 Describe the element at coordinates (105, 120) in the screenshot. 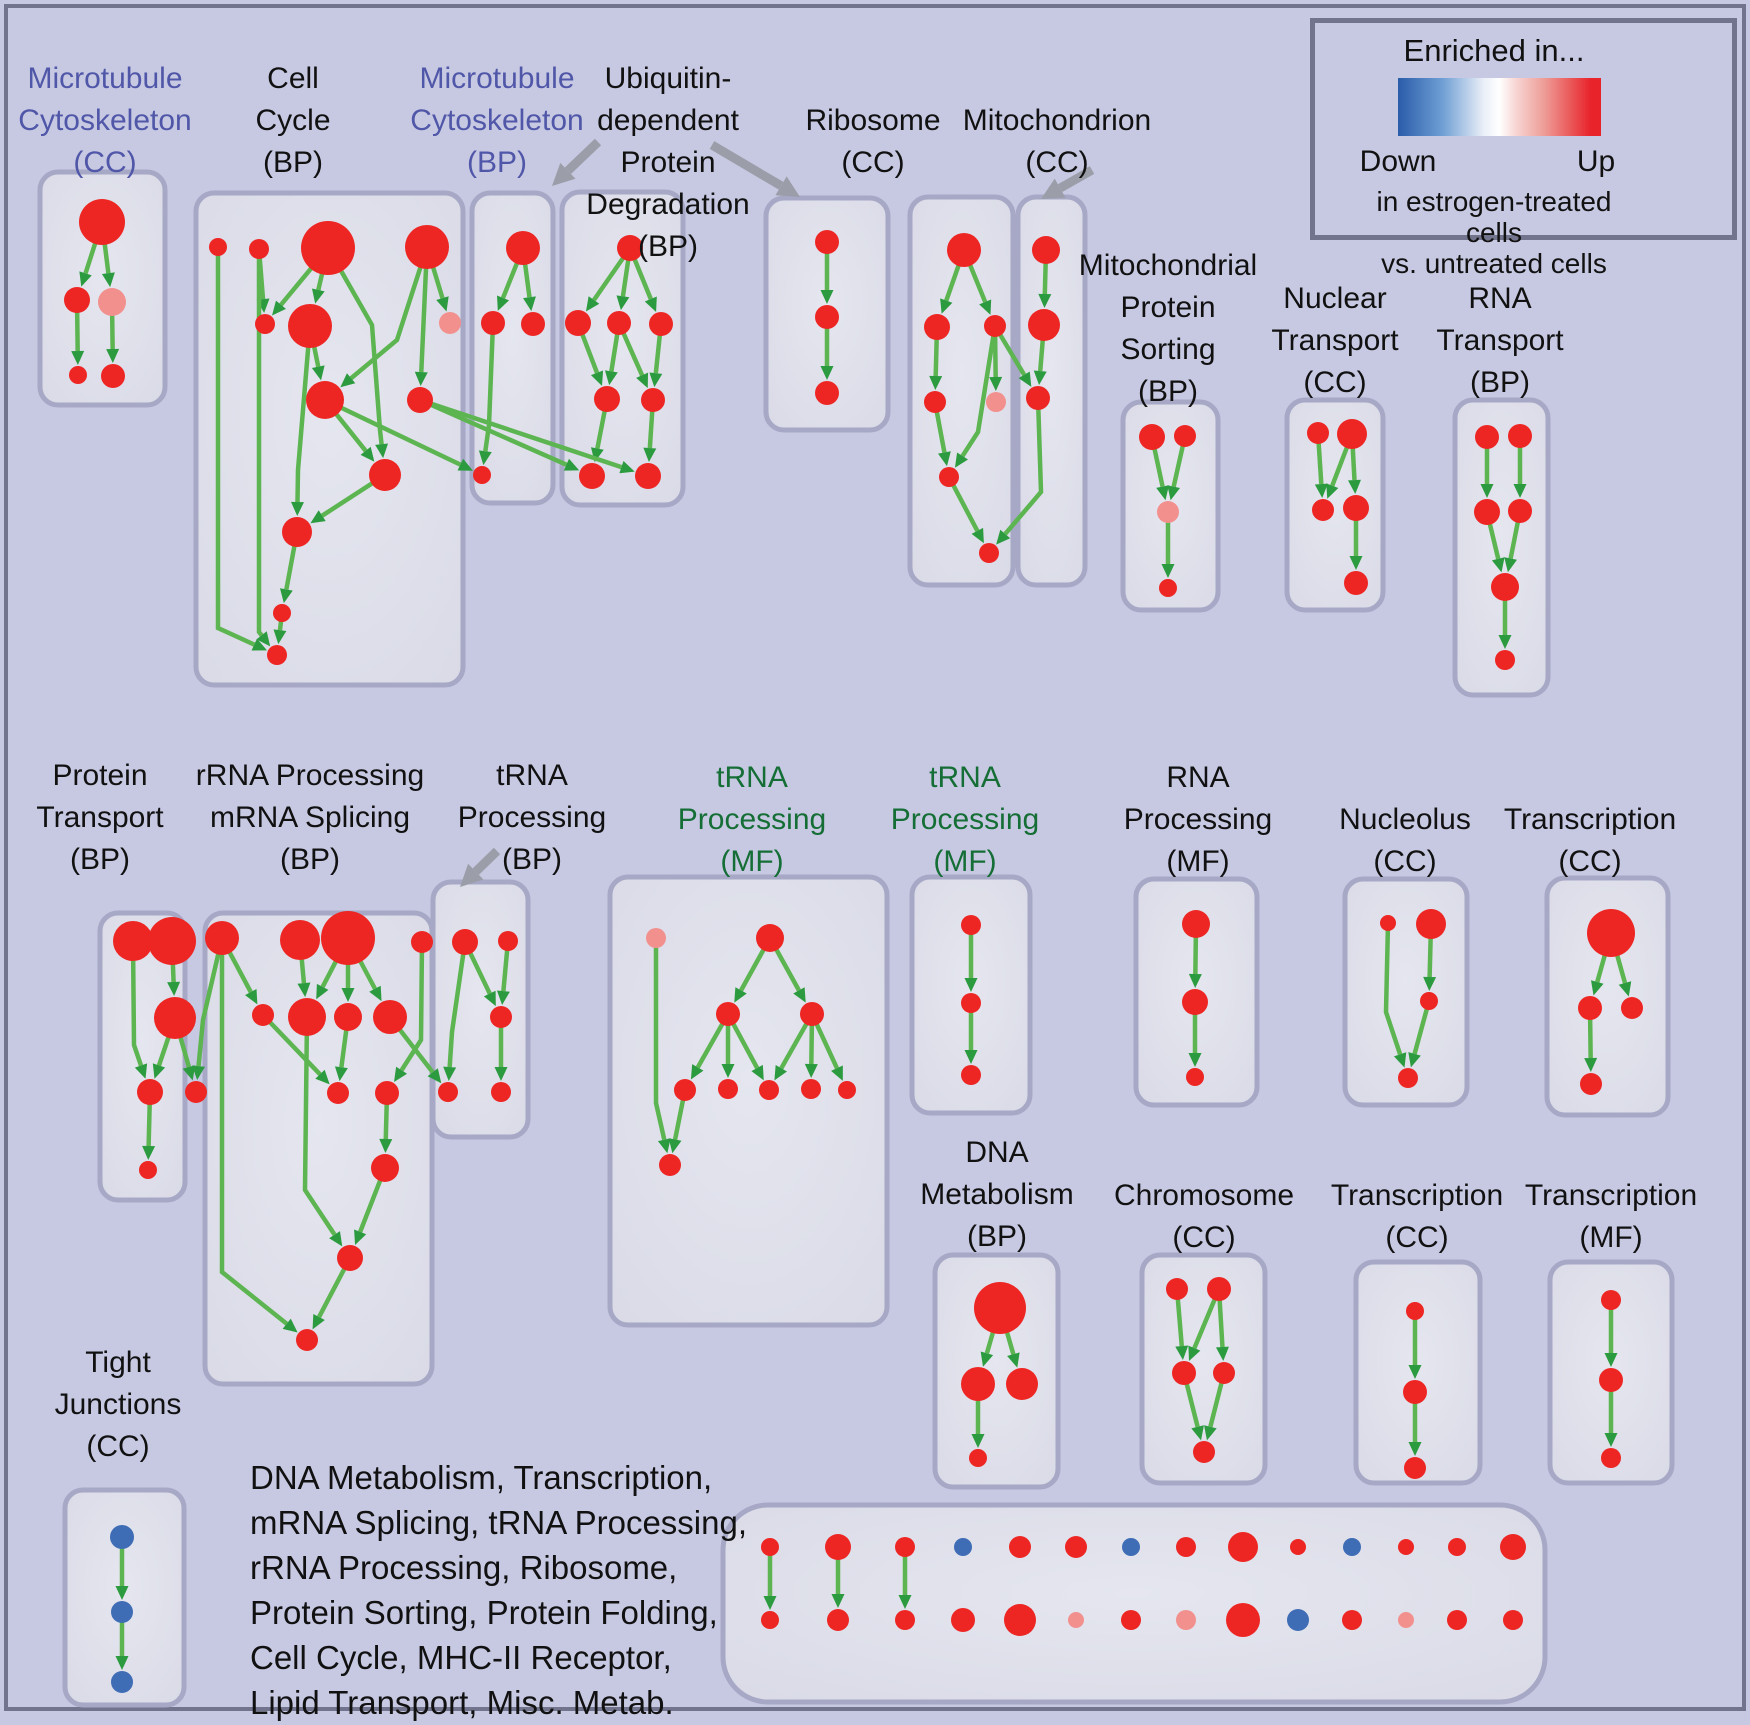

I see `cluster-label-microtubule-cytoskeleton-cc: Microtubule Cytoskeleton (CC)` at that location.